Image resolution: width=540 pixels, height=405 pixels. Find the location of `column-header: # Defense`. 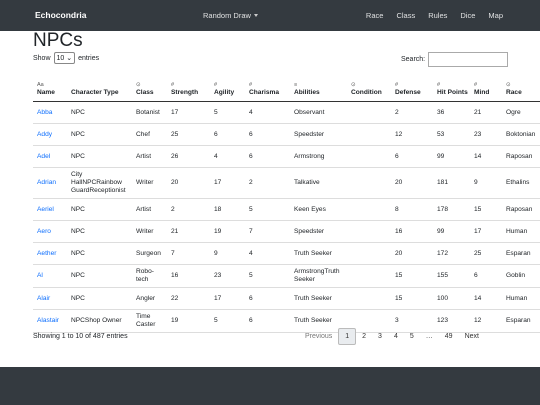

column-header: # Defense is located at coordinates (412, 86).